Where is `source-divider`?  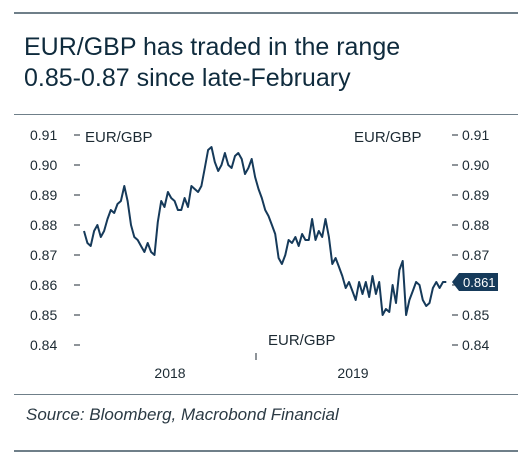
source-divider is located at coordinates (266, 394).